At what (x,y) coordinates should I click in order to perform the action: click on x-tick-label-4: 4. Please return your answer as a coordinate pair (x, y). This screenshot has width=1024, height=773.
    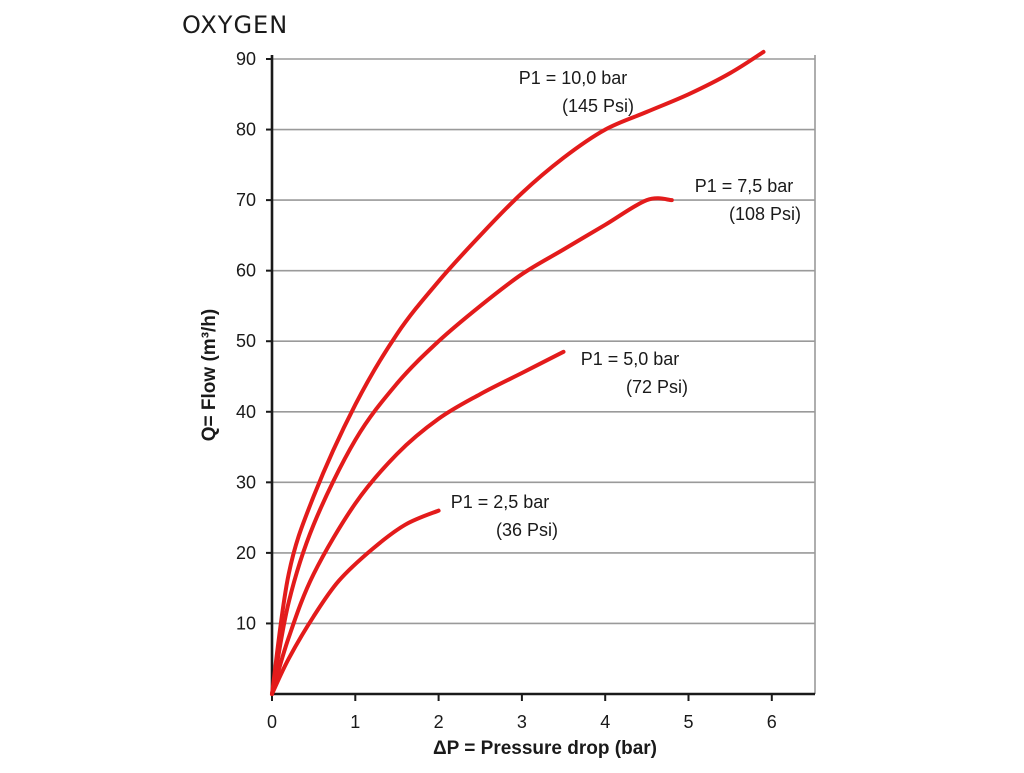
    Looking at the image, I should click on (605, 722).